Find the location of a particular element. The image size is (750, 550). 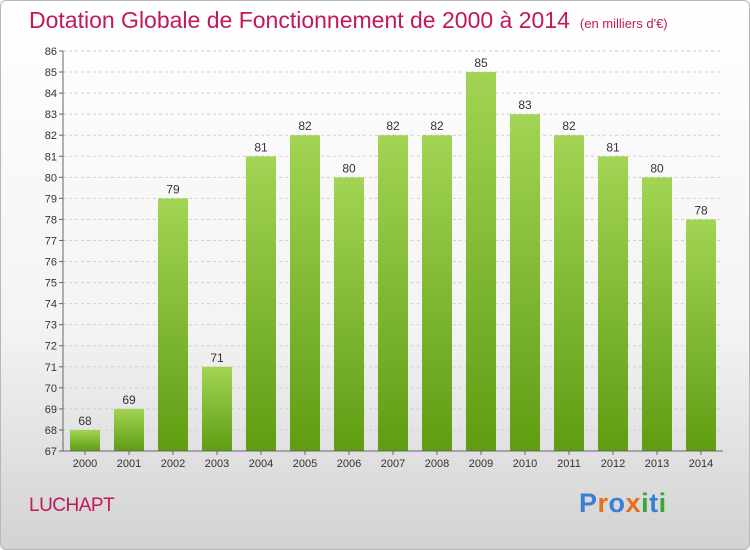

x-tick-label: 2003 is located at coordinates (217, 464).